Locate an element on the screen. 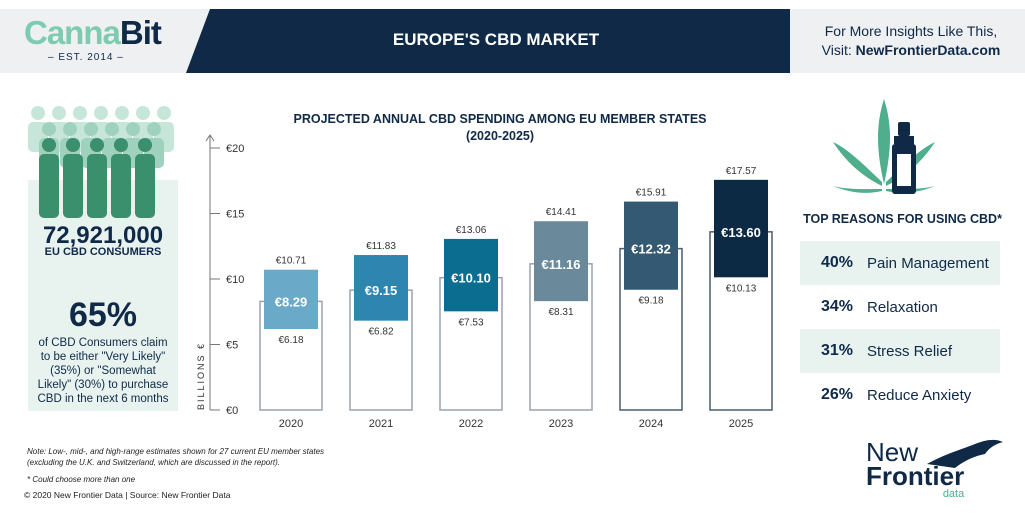 This screenshot has height=521, width=1025. high-label: €14.41 is located at coordinates (561, 212).